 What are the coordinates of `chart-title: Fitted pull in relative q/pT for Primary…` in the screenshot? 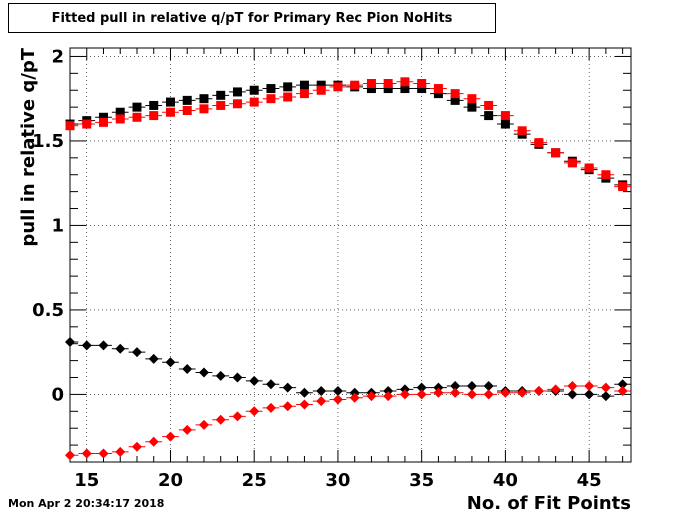 It's located at (252, 18).